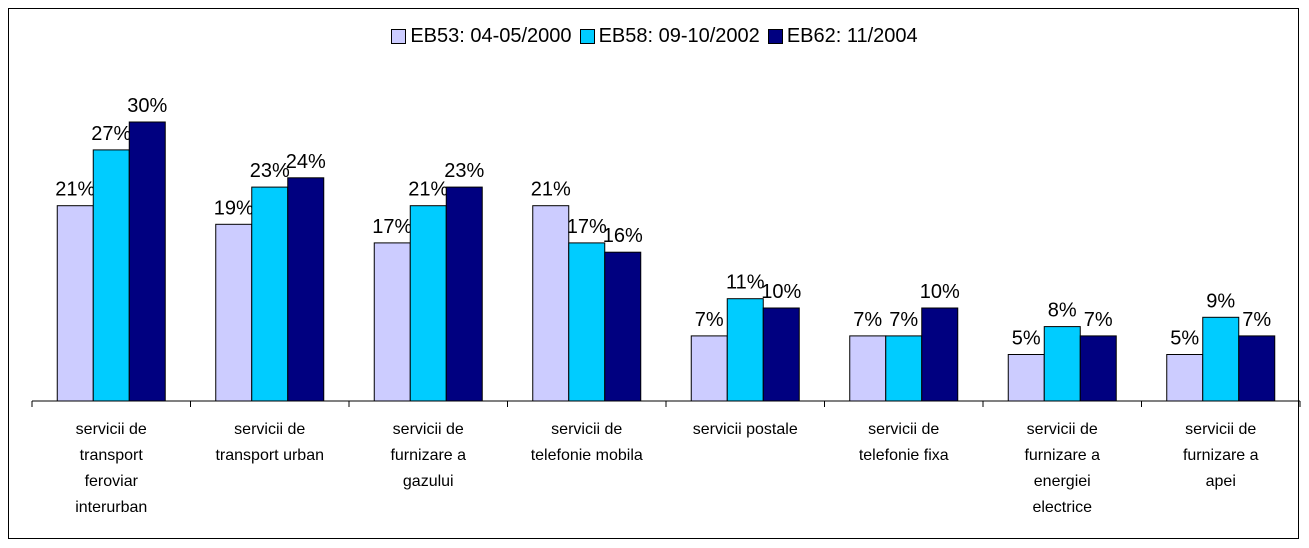 The height and width of the screenshot is (548, 1309). I want to click on legend-item: EB53: 04-05/2000, so click(481, 36).